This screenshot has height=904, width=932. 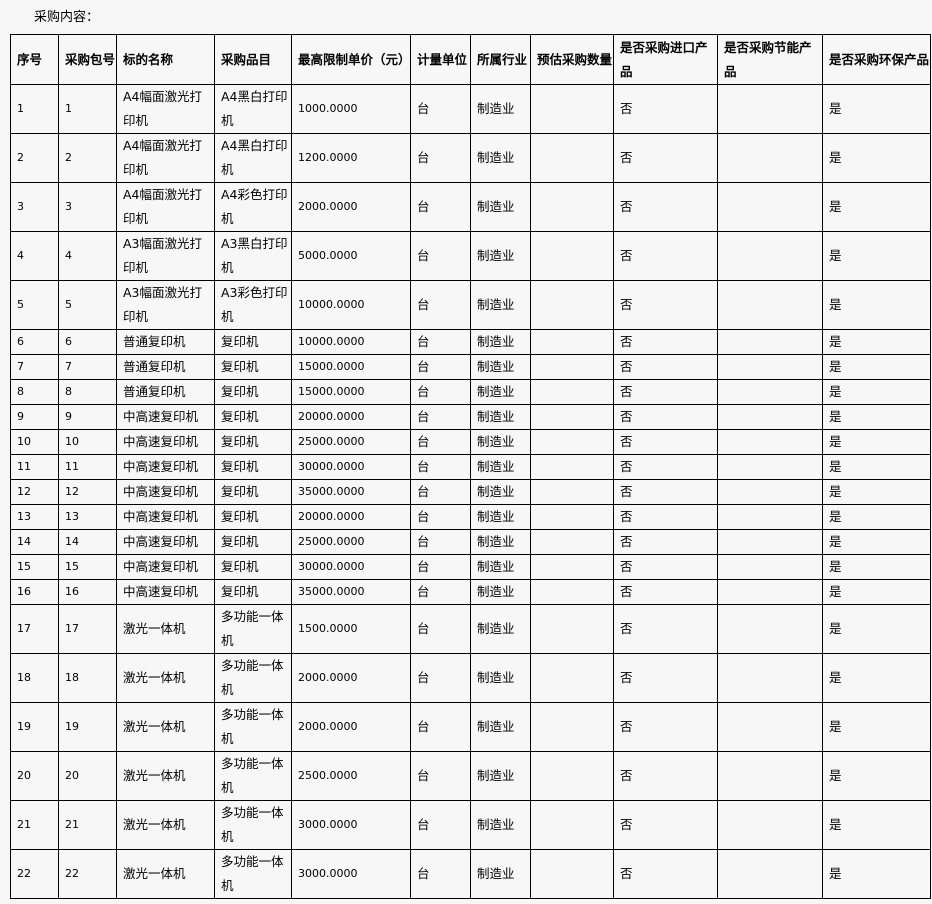 I want to click on cell-package-no: 22, so click(x=87, y=874).